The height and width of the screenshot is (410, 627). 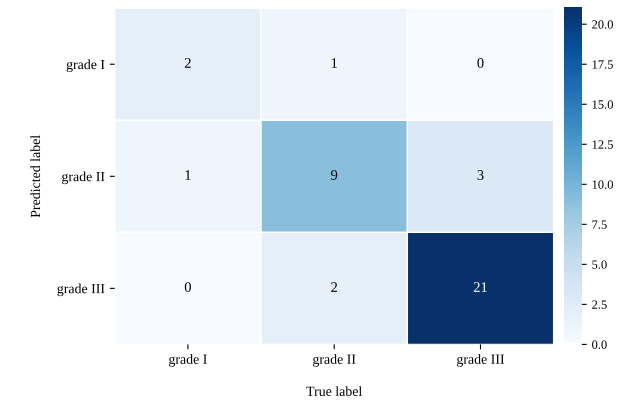 What do you see at coordinates (188, 360) in the screenshot?
I see `x-tick-label: grade I` at bounding box center [188, 360].